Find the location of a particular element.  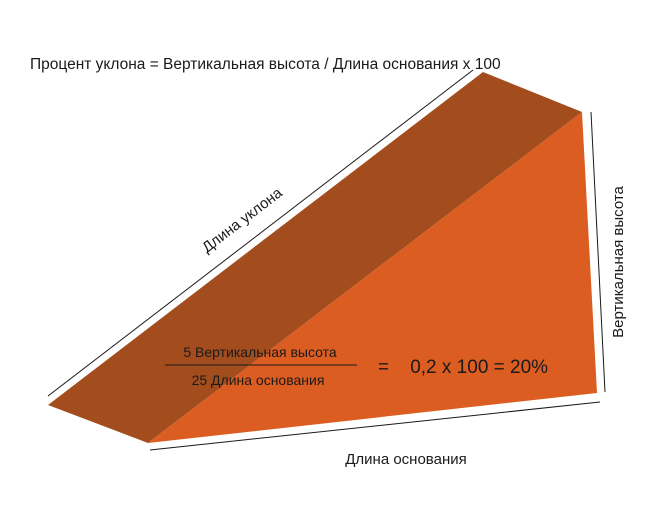

vertical-height-label: Вертикальная высота is located at coordinates (618, 261).